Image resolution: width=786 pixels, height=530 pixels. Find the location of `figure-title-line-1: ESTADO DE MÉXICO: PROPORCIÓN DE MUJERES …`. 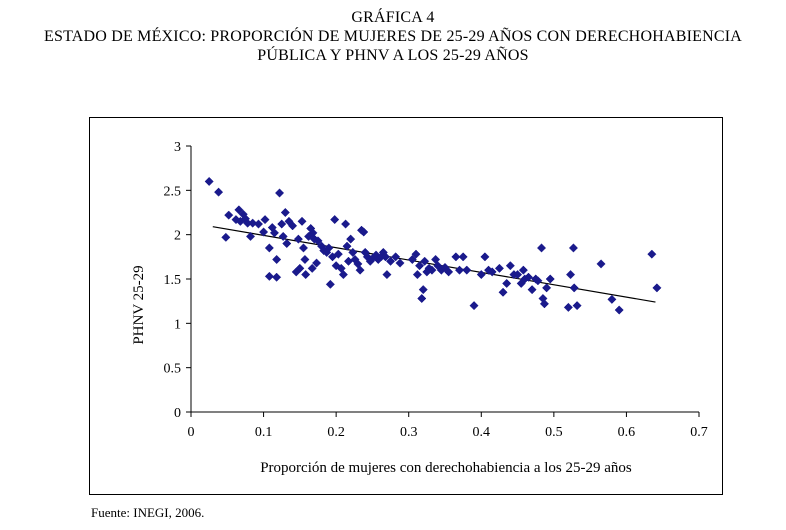

figure-title-line-1: ESTADO DE MÉXICO: PROPORCIÓN DE MUJERES … is located at coordinates (393, 36).